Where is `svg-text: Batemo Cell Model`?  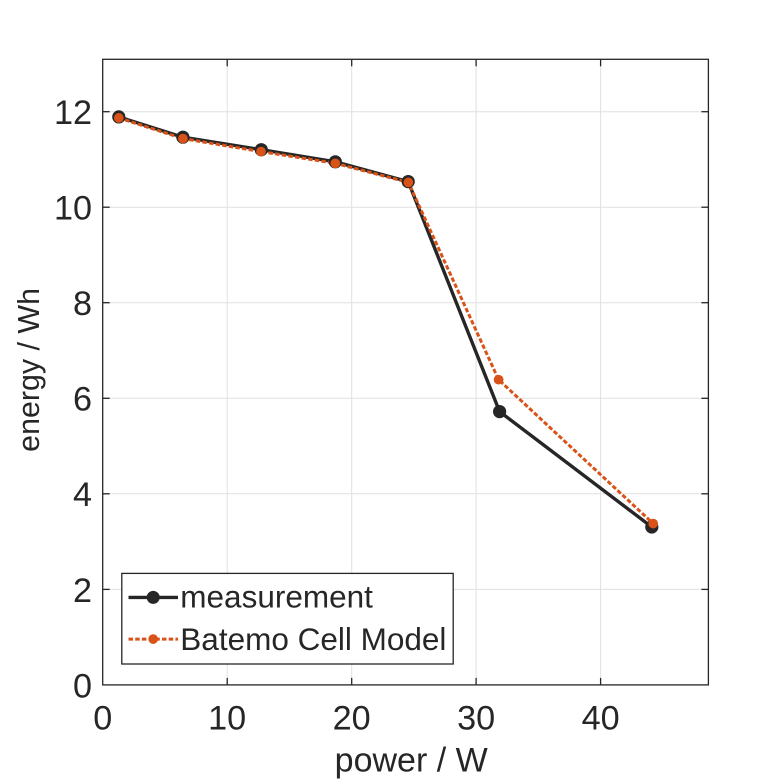 svg-text: Batemo Cell Model is located at coordinates (313, 639).